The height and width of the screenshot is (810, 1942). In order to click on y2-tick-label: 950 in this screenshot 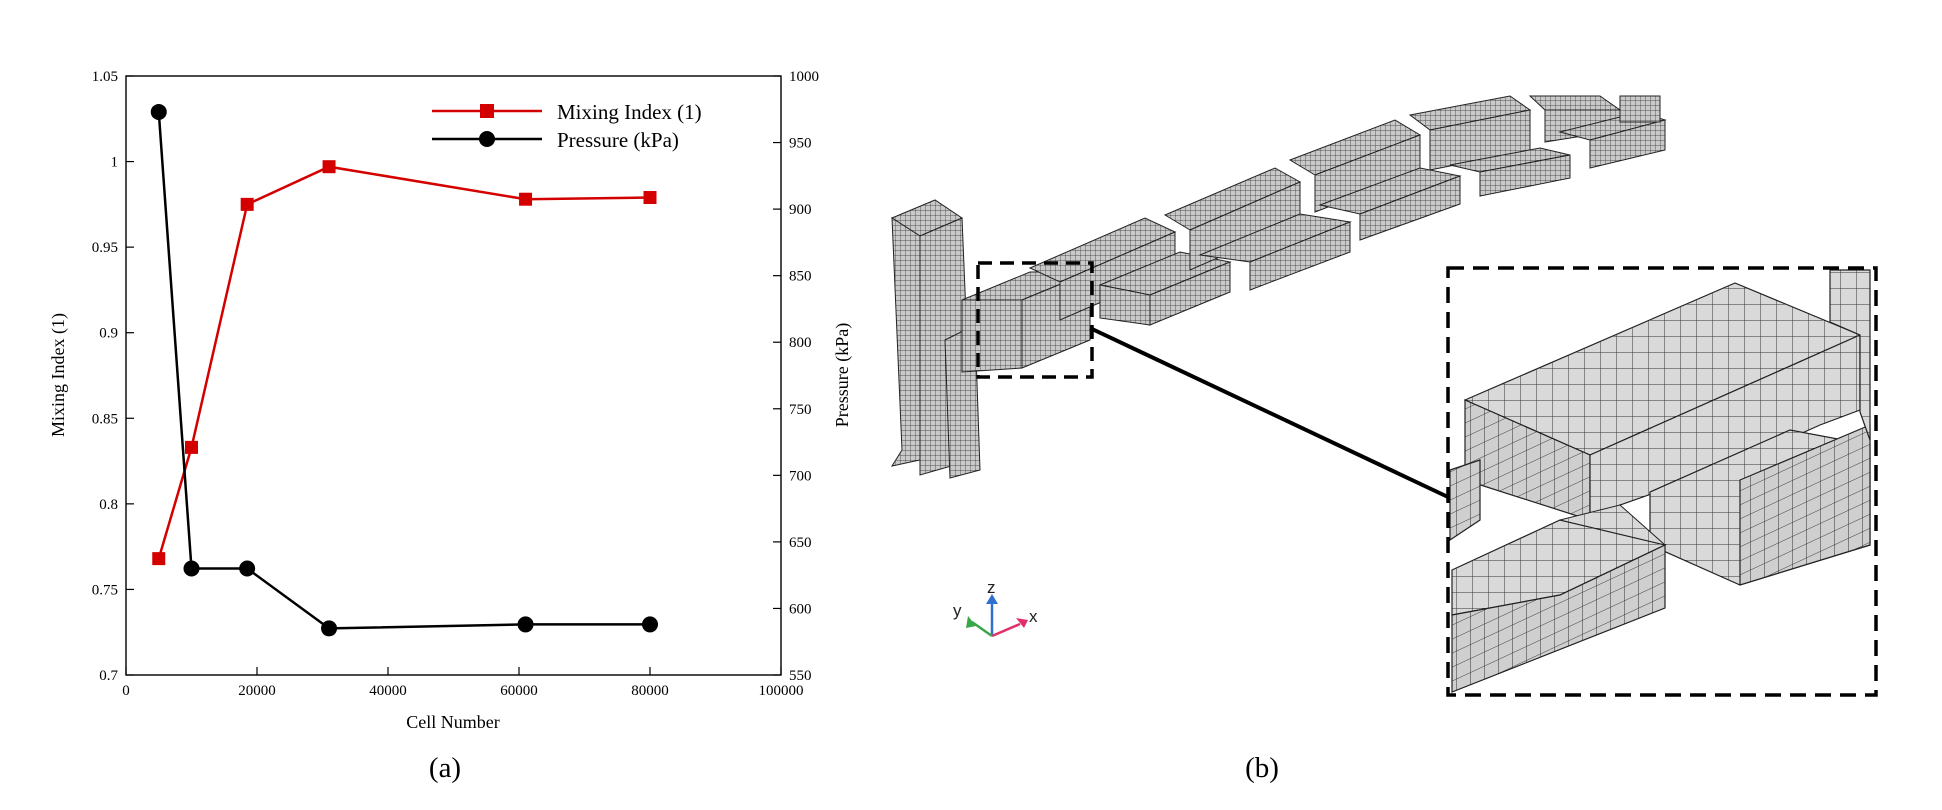, I will do `click(800, 144)`.